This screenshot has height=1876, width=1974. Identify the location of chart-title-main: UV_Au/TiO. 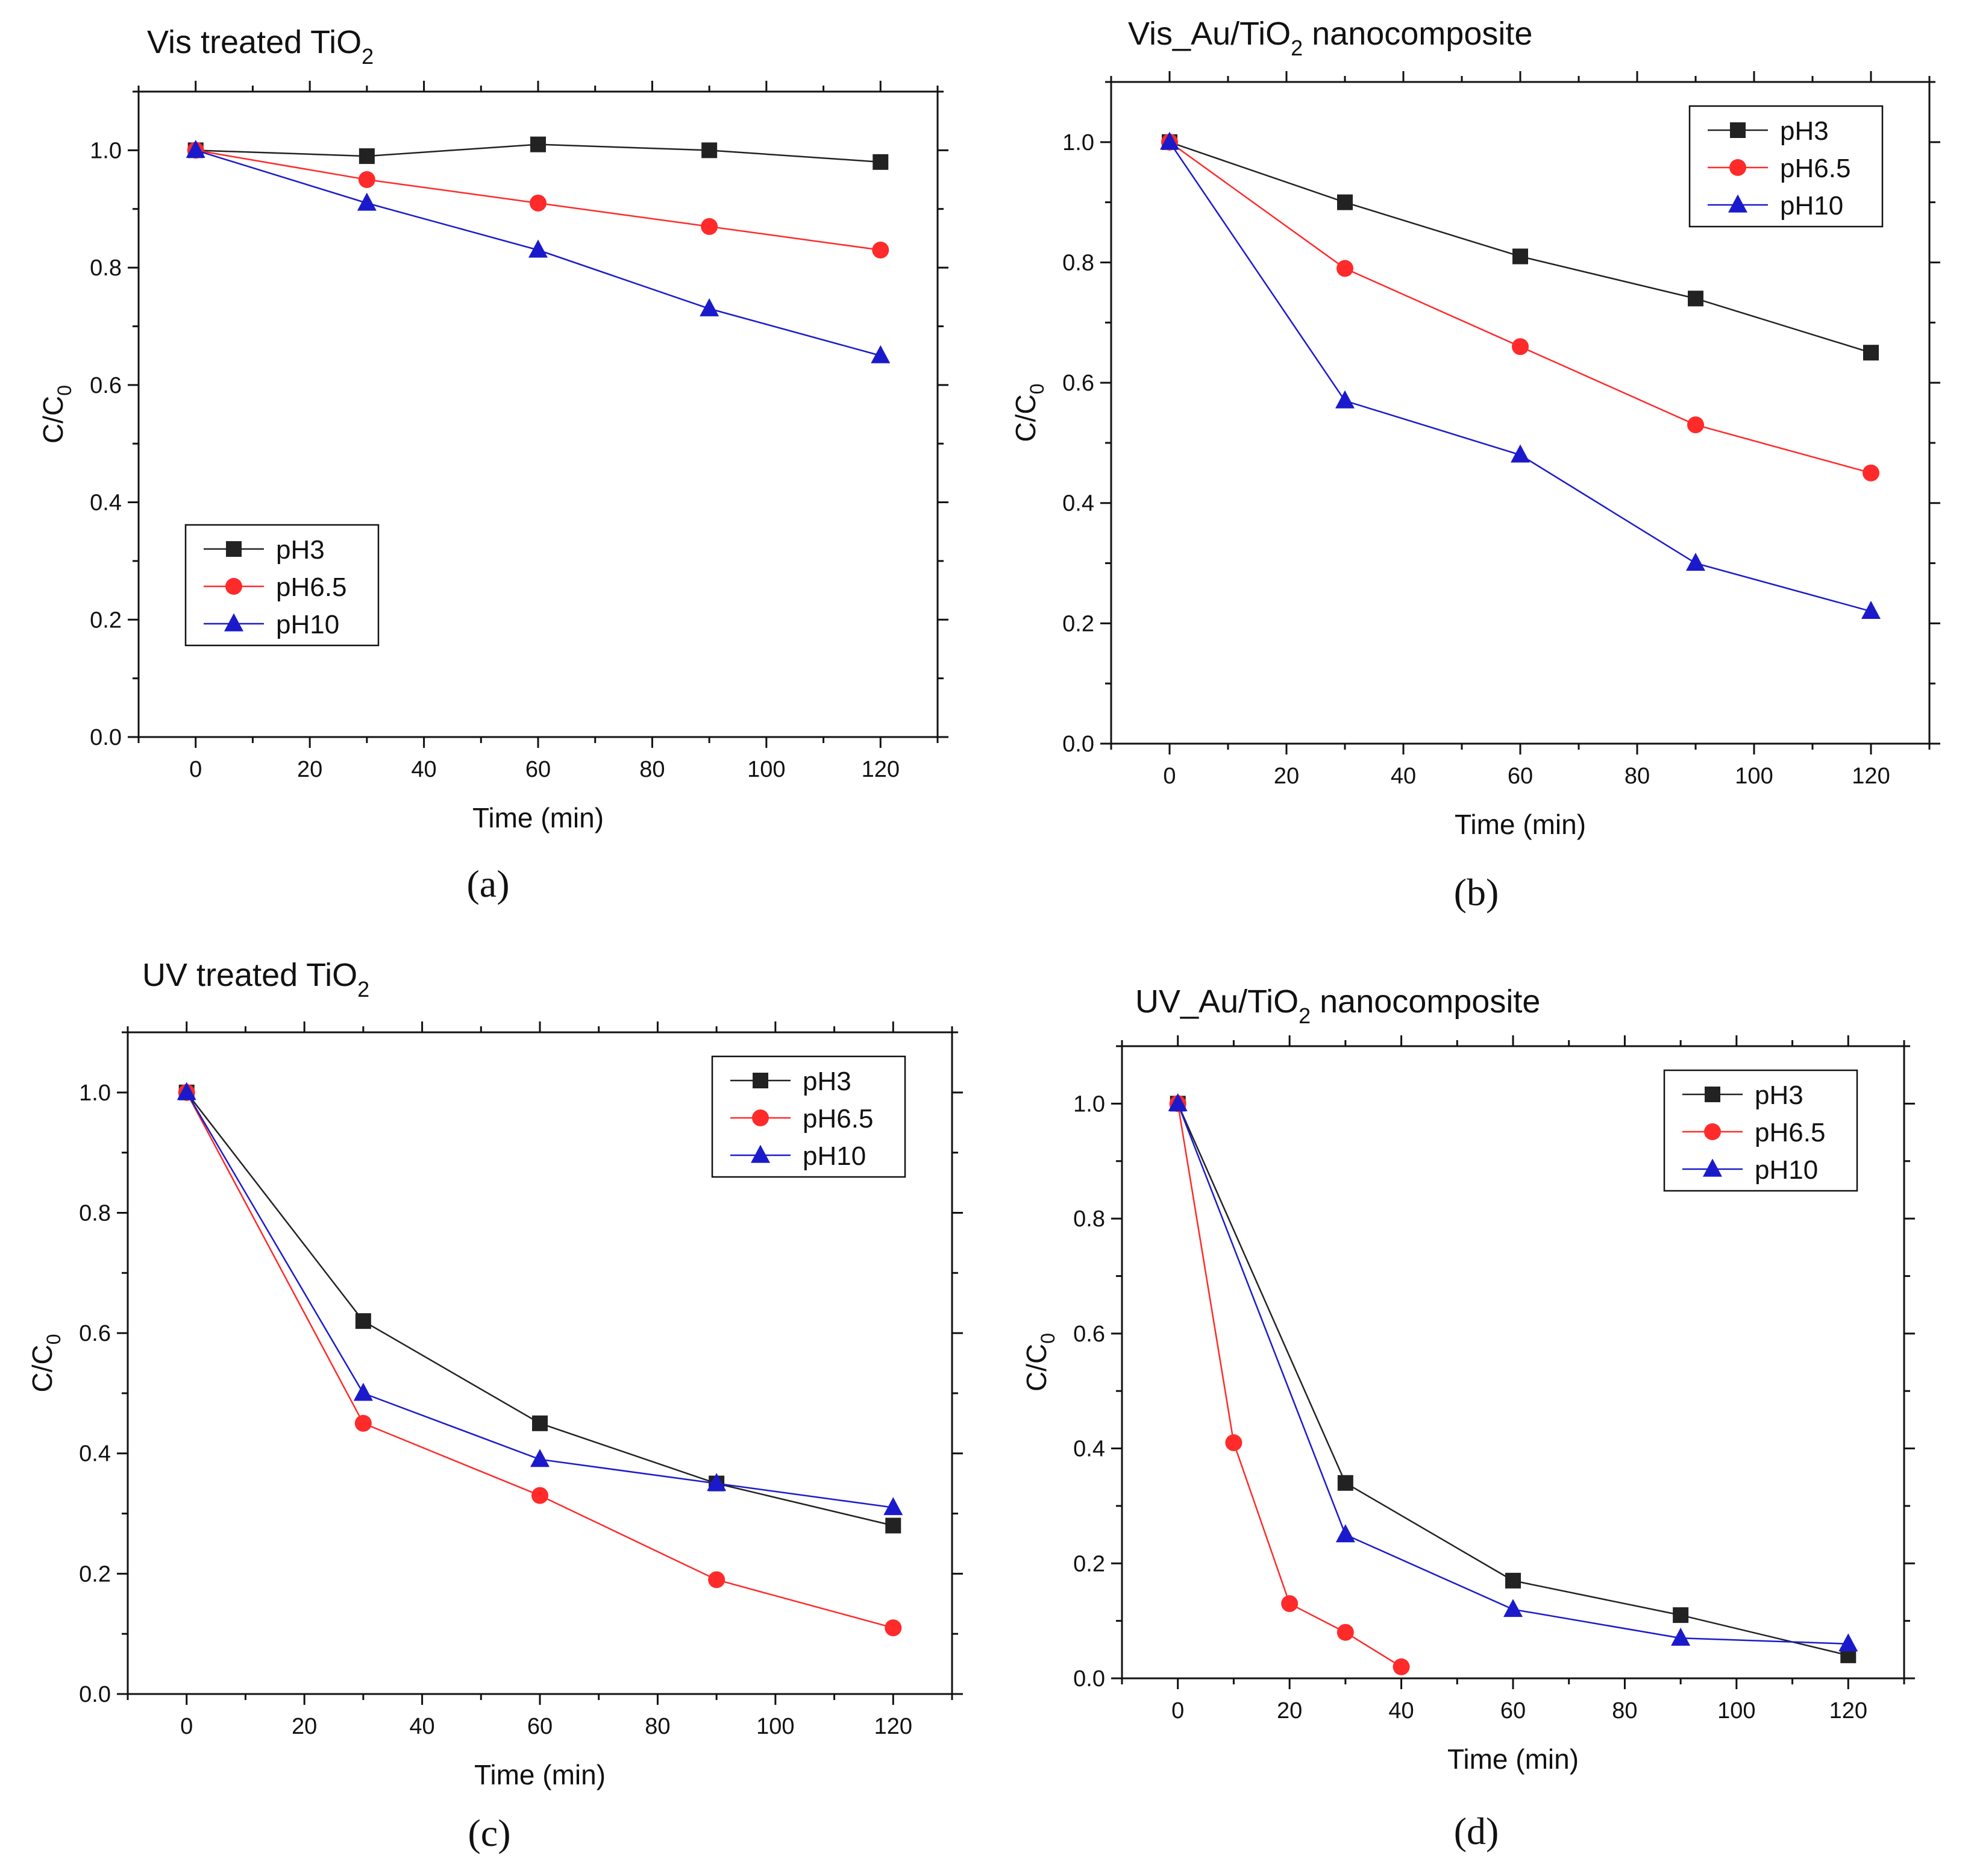
(1217, 1001).